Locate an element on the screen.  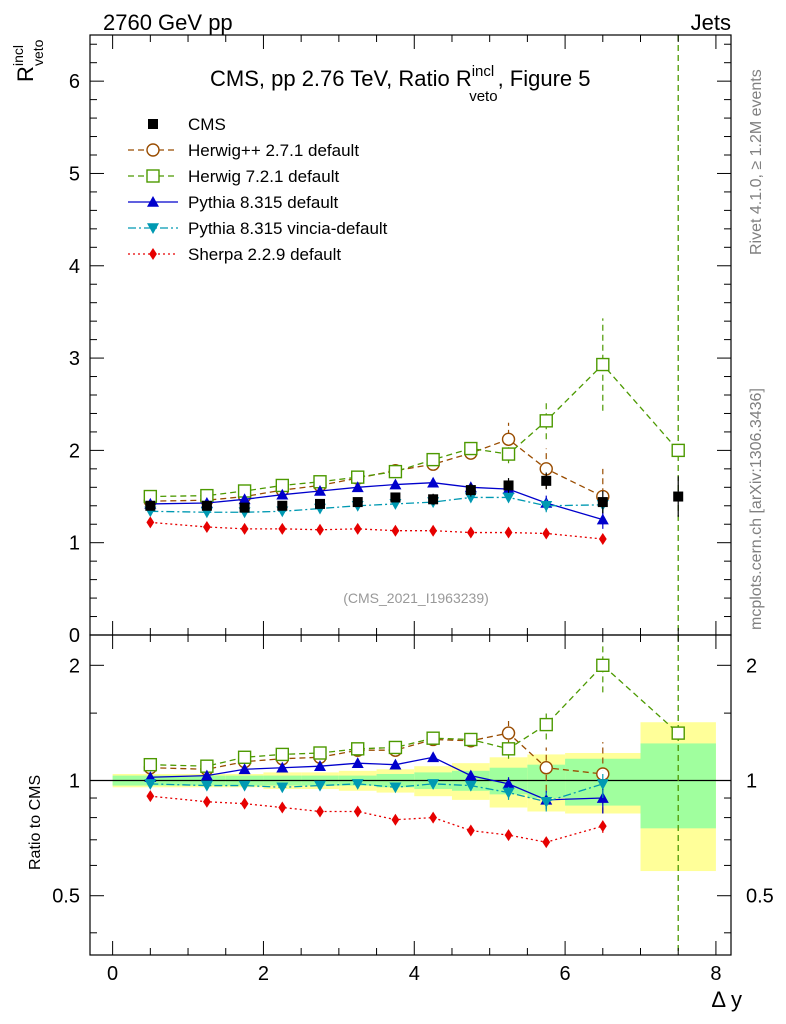
analysis-watermark: (CMS_2021_I1963239) is located at coordinates (416, 598).